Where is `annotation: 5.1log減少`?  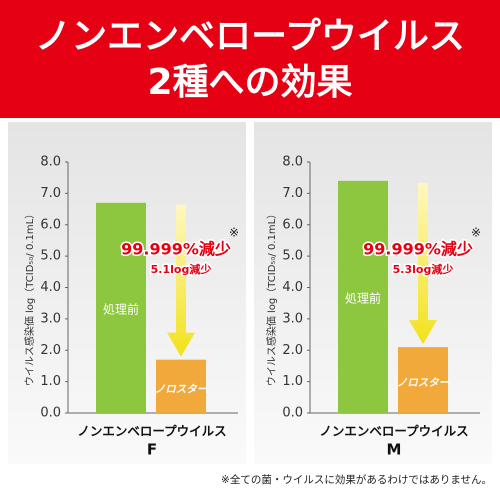
annotation: 5.1log減少 is located at coordinates (181, 269).